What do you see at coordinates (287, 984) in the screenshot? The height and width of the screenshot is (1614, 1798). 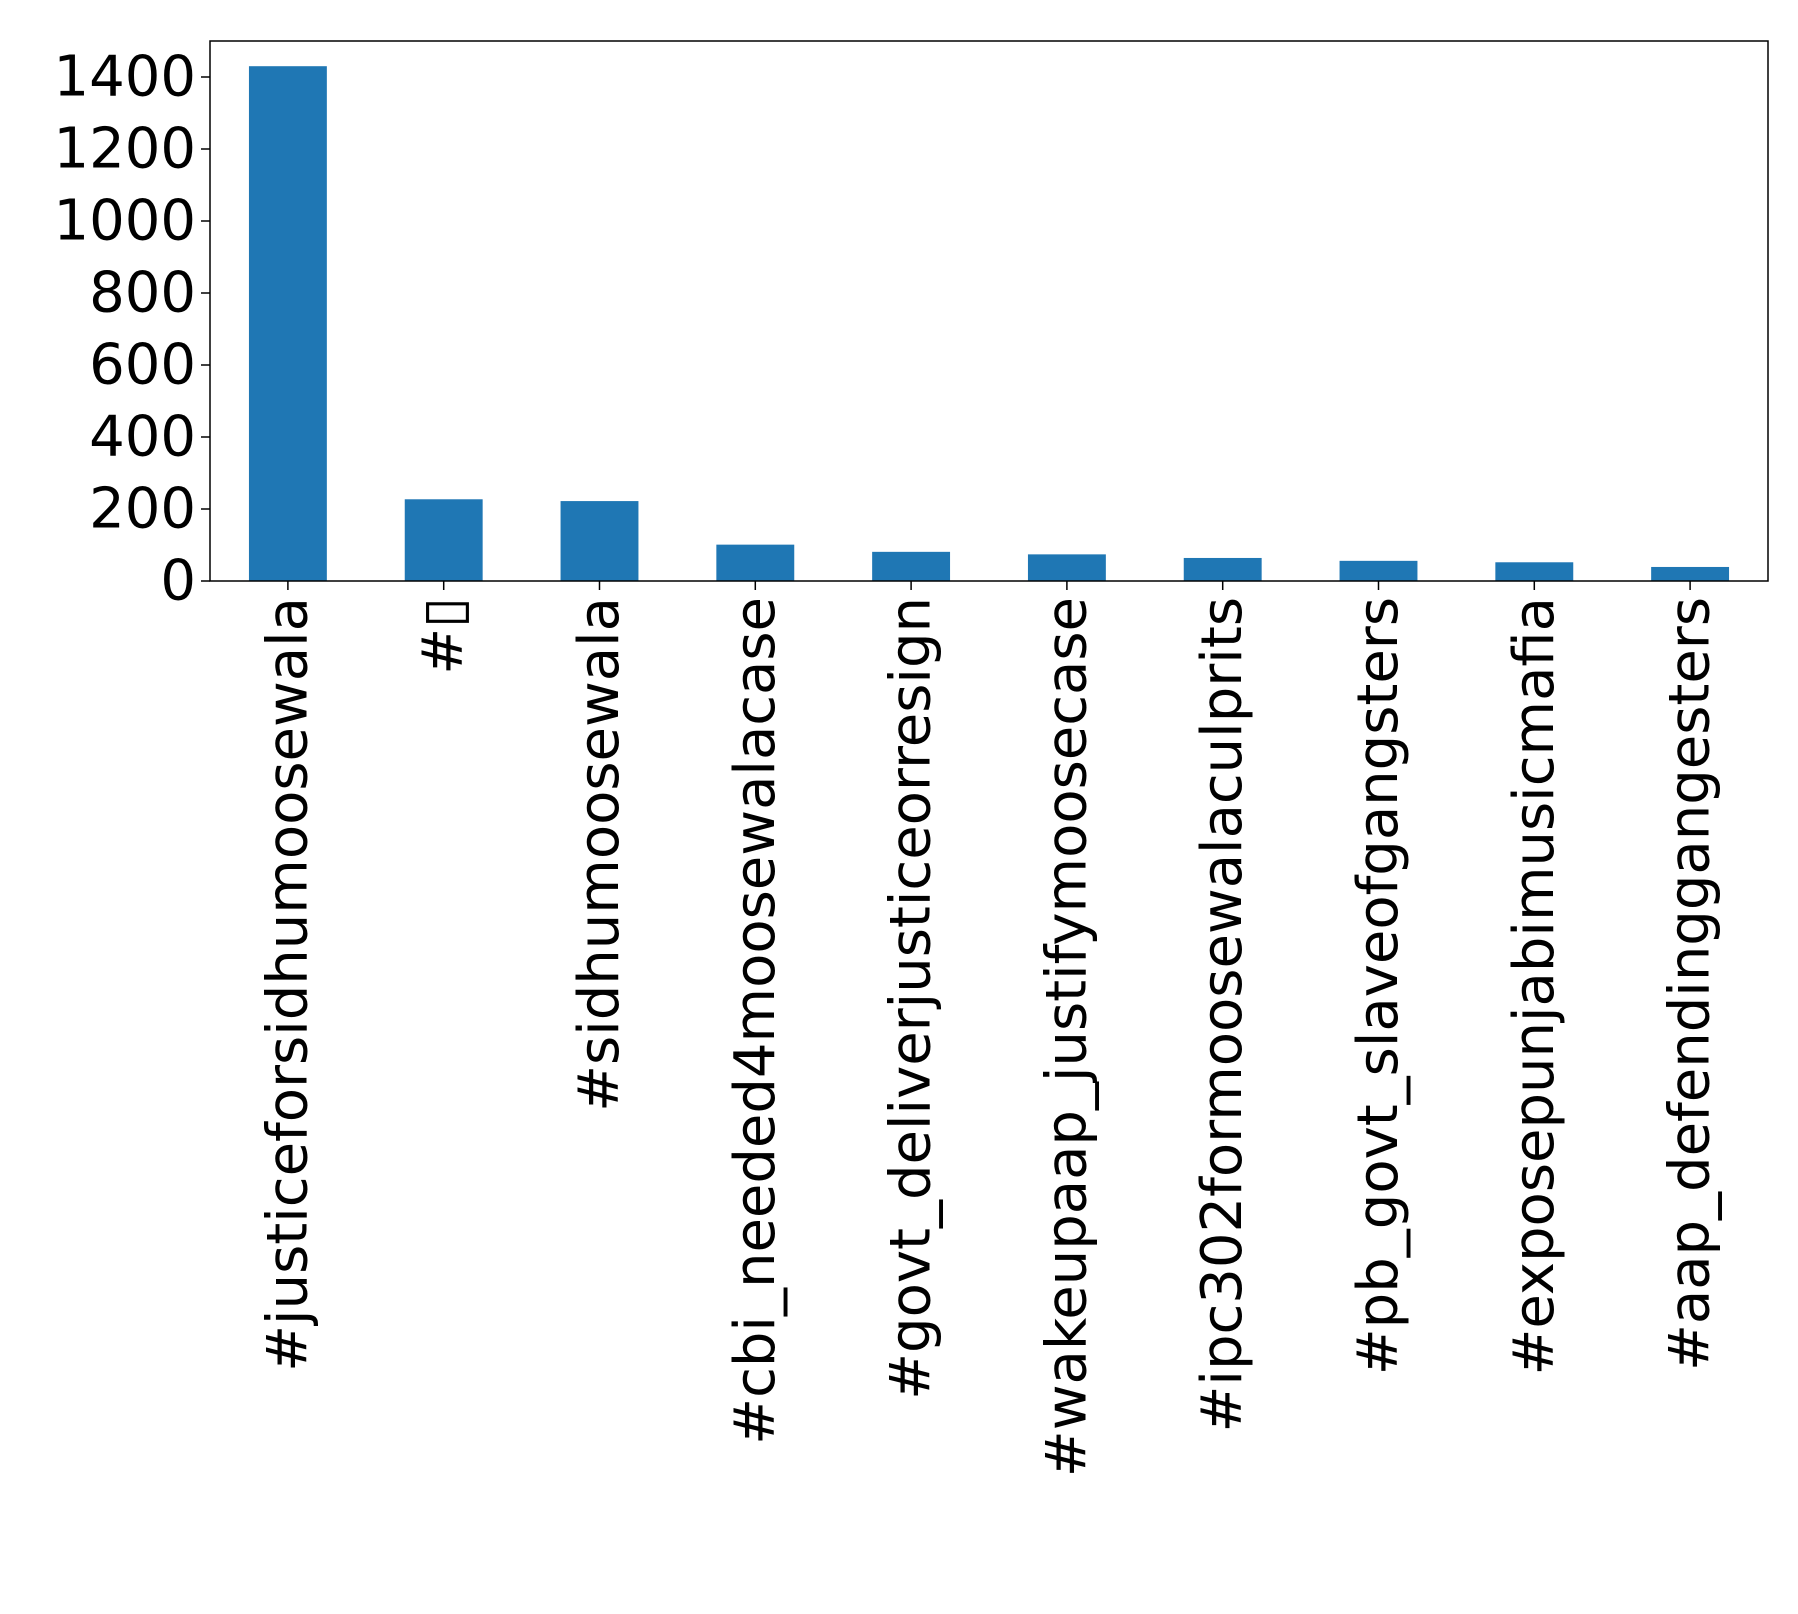 I see `x-tick-label: #justiceforsidhumoosewala` at bounding box center [287, 984].